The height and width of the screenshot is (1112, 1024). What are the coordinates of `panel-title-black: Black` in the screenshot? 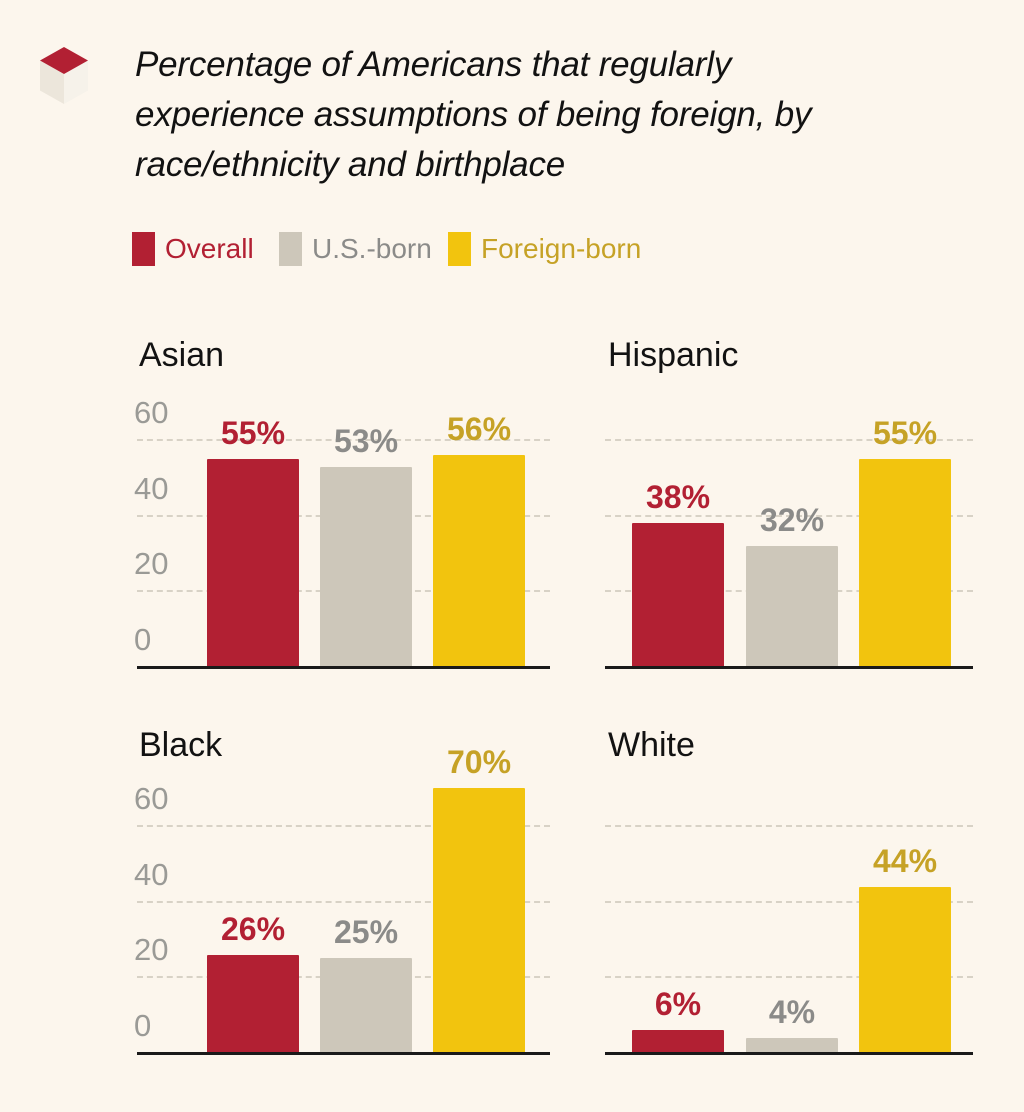 It's located at (181, 745).